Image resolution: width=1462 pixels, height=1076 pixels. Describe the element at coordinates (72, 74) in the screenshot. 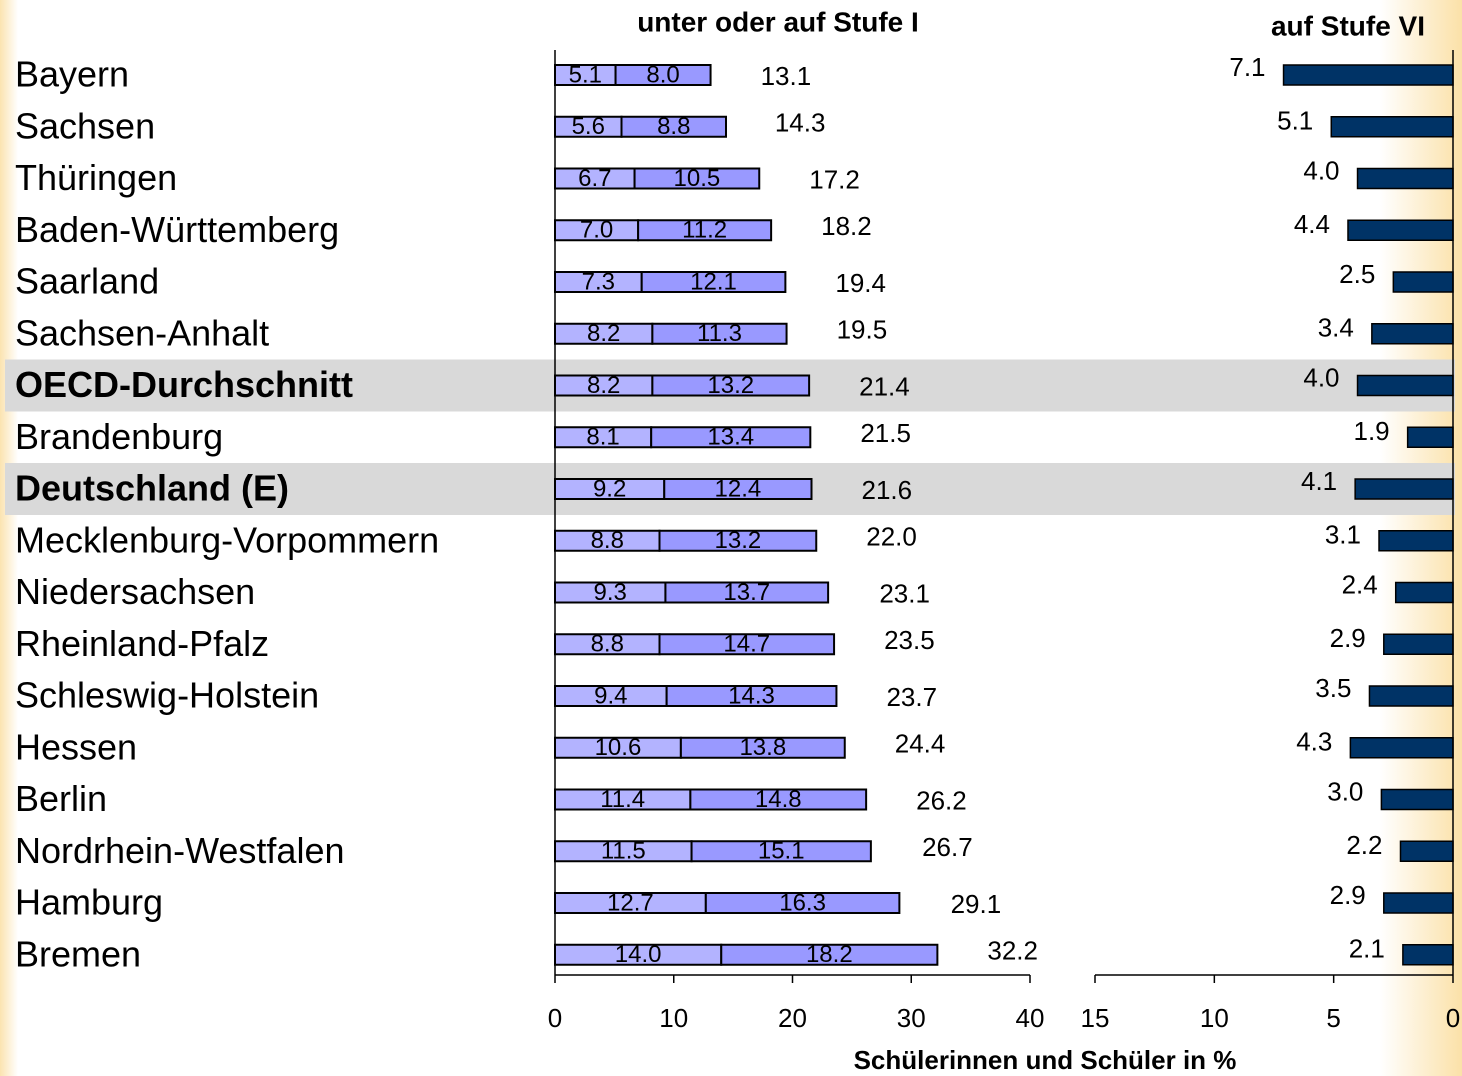

I see `category-label: Bayern` at that location.